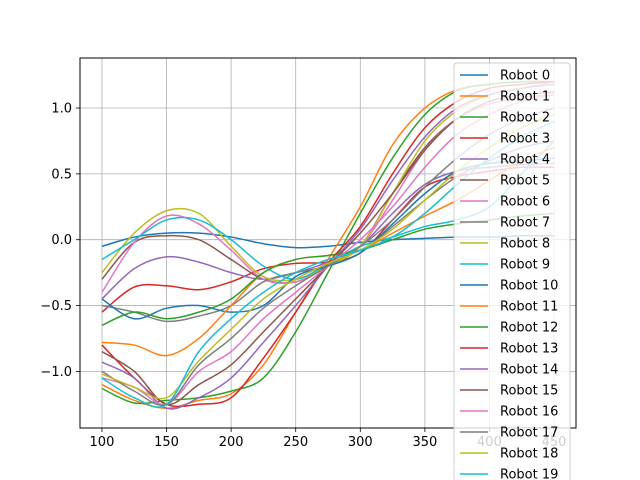 This screenshot has width=640, height=480. Describe the element at coordinates (61, 240) in the screenshot. I see `y-tick-label: 0.0` at that location.